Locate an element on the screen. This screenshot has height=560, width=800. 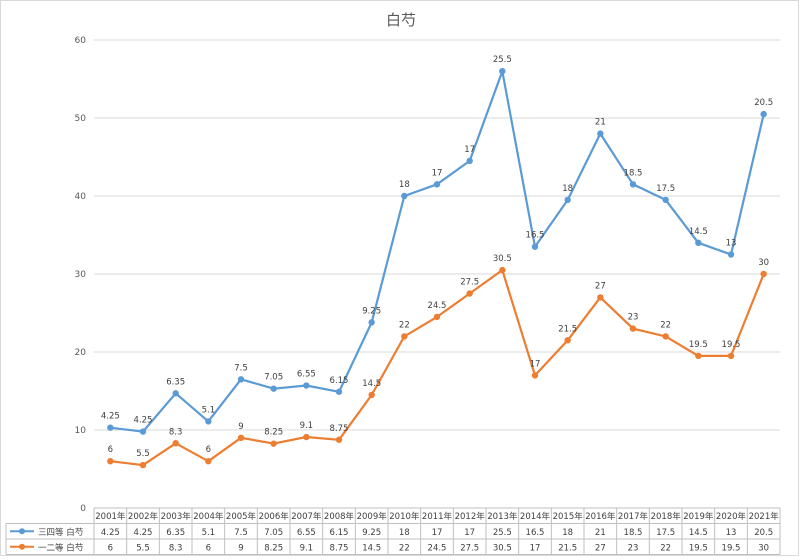
table-cell: 14.5 is located at coordinates (371, 548).